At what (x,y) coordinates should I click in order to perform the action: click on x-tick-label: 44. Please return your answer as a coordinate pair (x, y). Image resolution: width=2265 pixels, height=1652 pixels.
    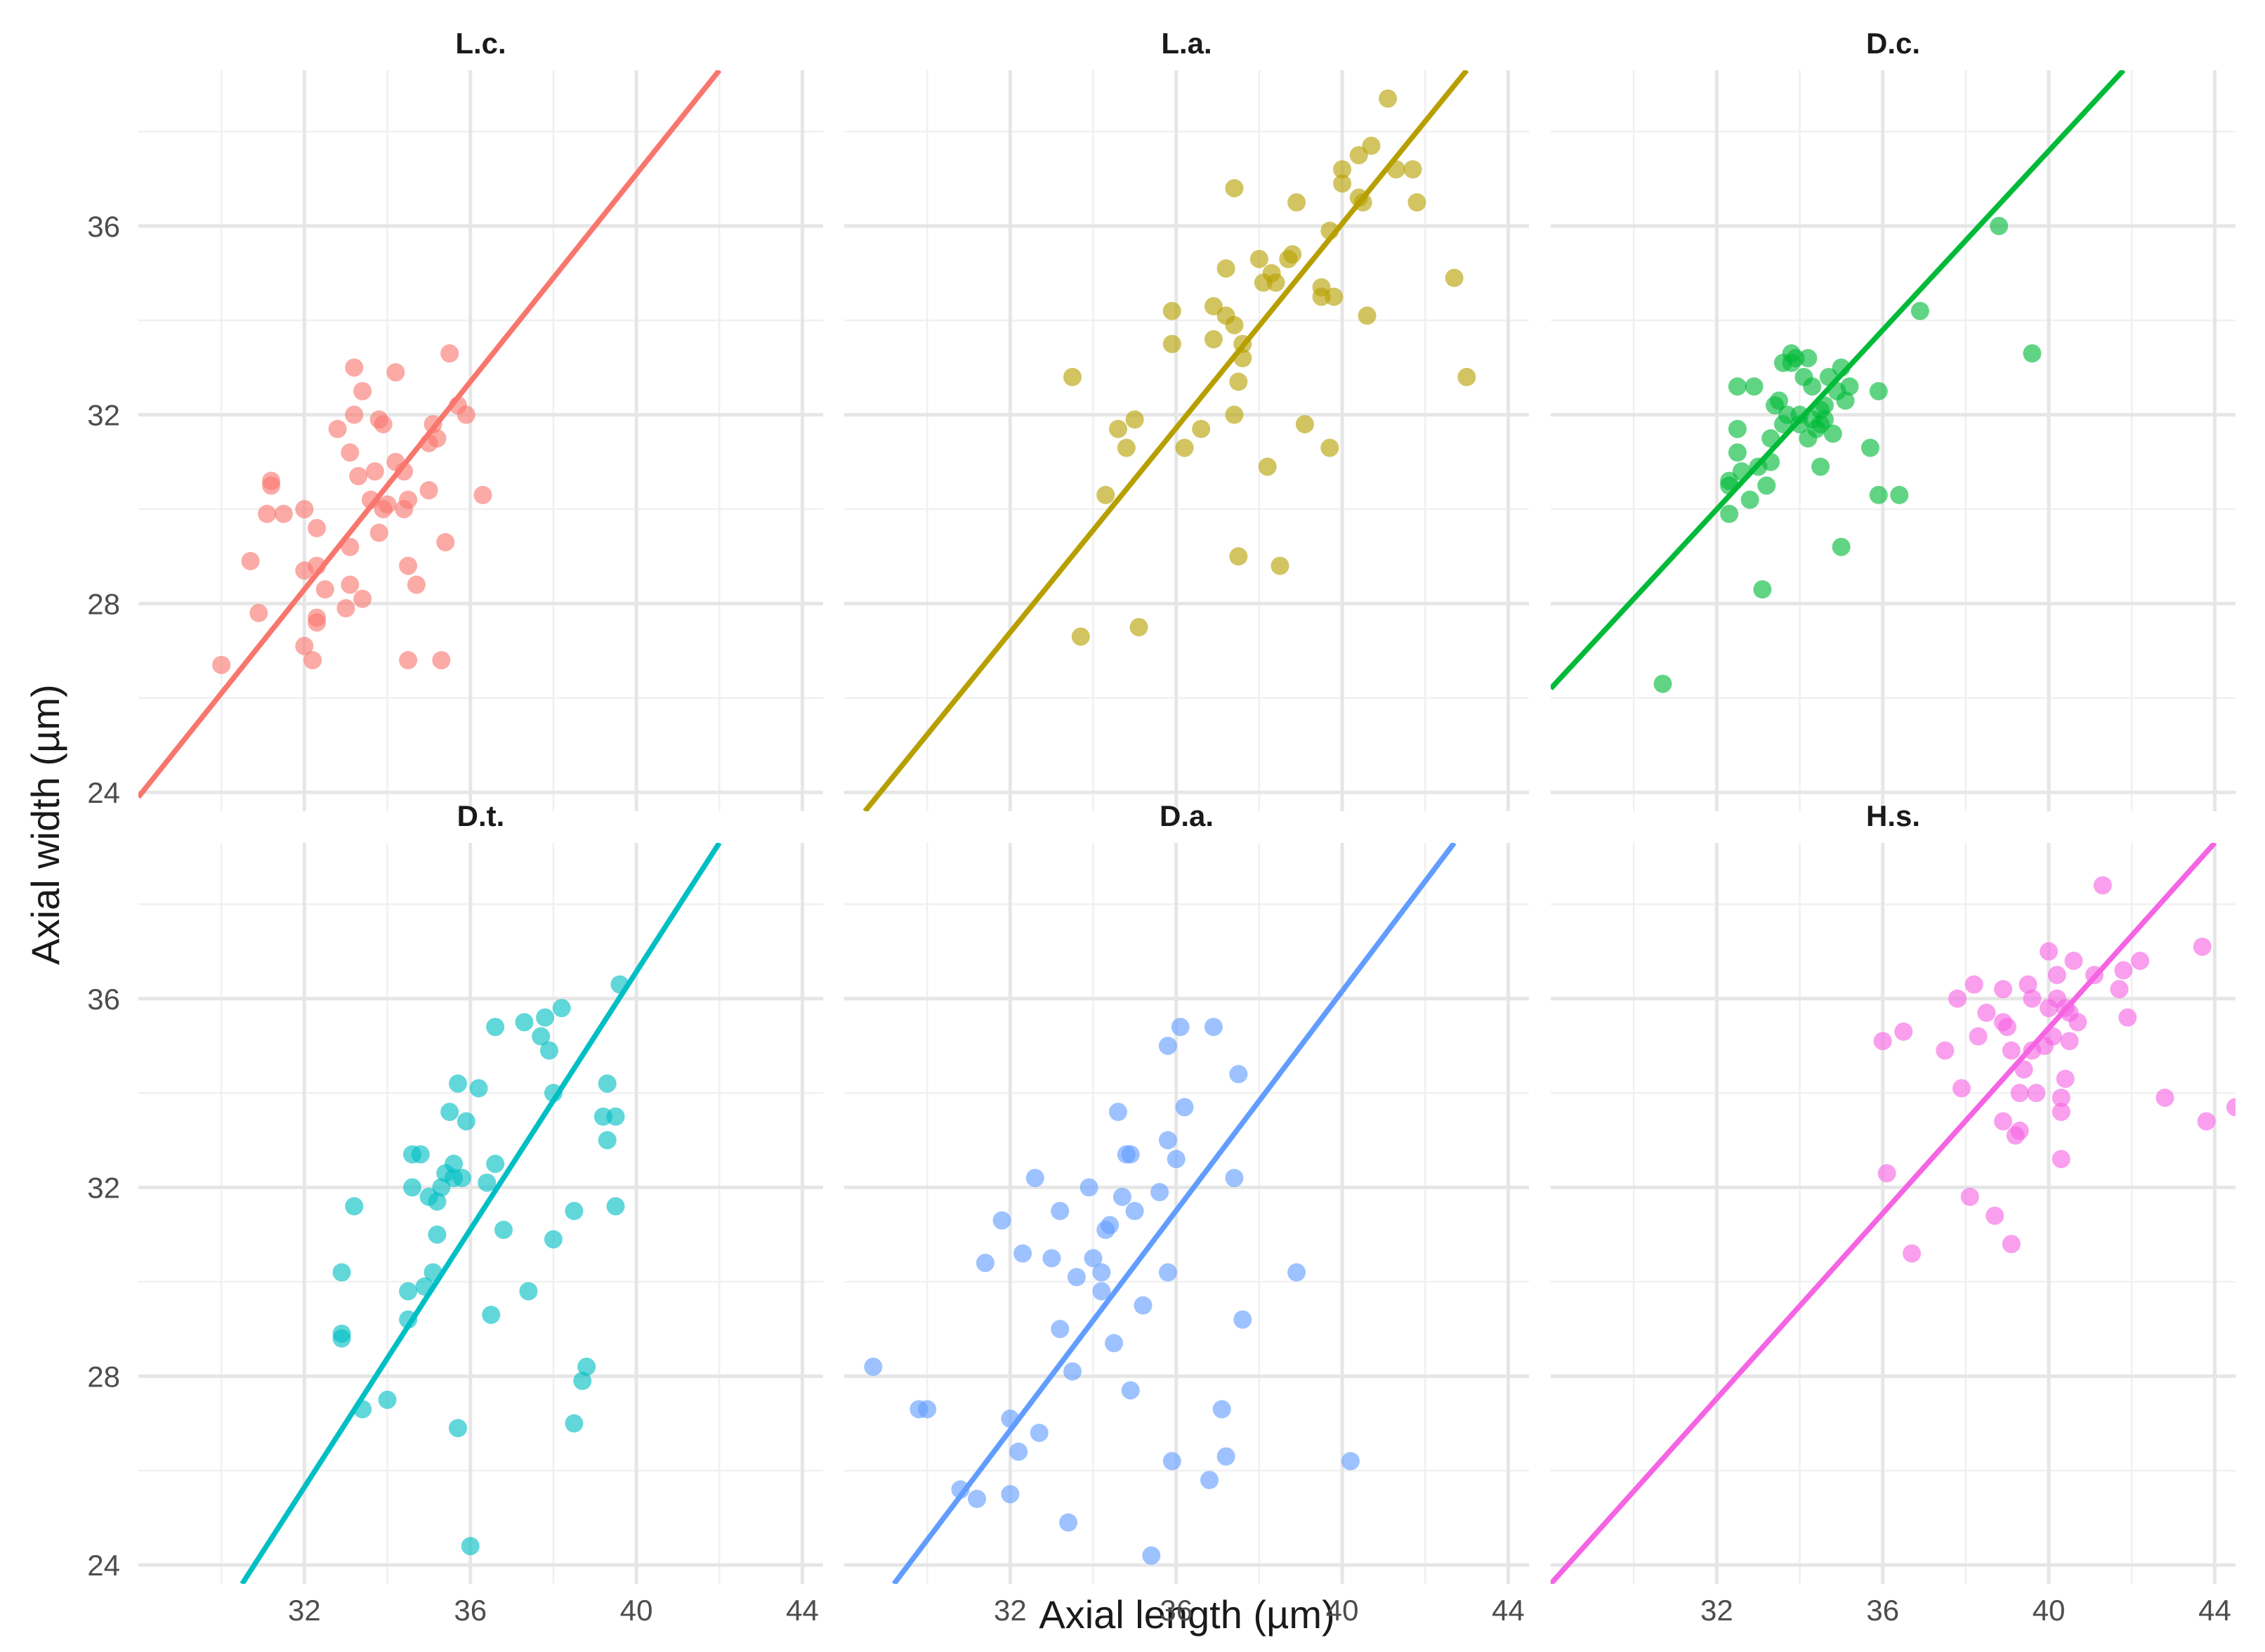
    Looking at the image, I should click on (2214, 1610).